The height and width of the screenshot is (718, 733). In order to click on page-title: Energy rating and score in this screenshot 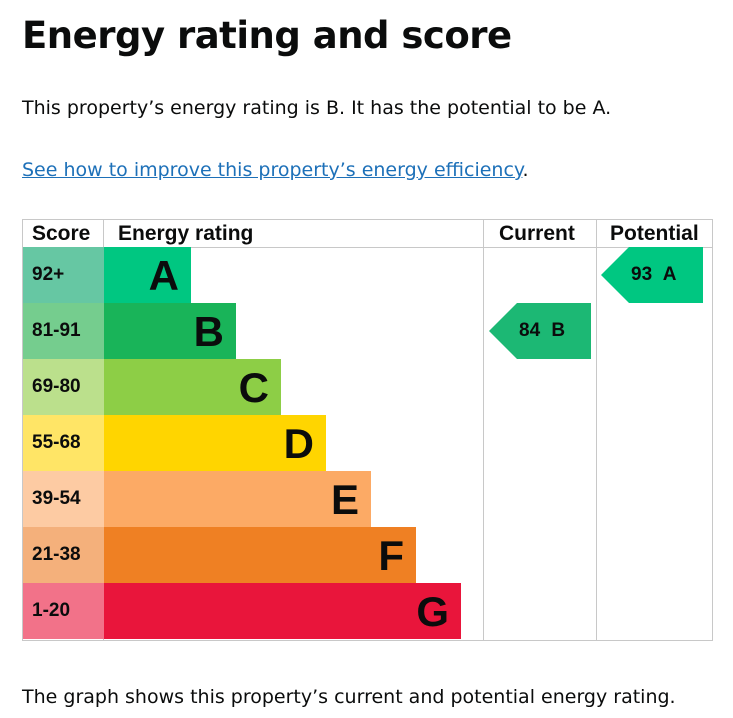, I will do `click(267, 35)`.